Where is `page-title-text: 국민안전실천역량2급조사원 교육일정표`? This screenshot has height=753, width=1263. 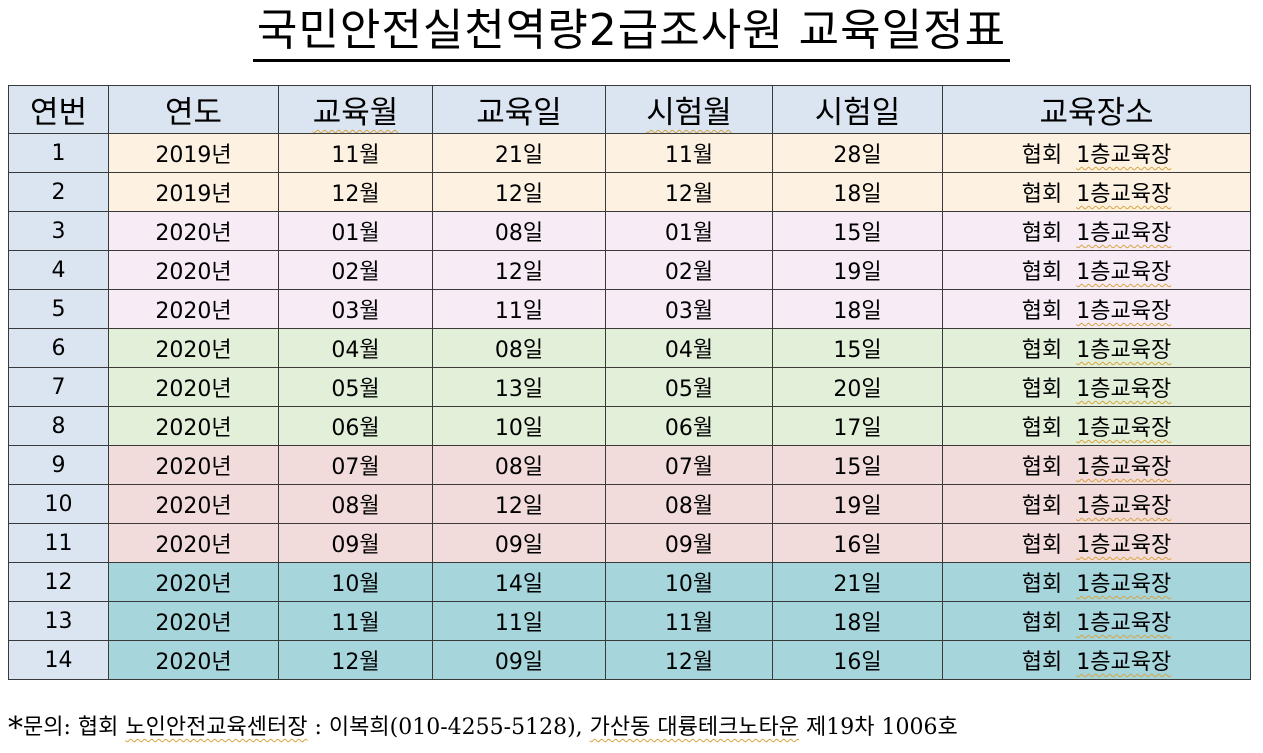
page-title-text: 국민안전실천역량2급조사원 교육일정표 is located at coordinates (631, 32).